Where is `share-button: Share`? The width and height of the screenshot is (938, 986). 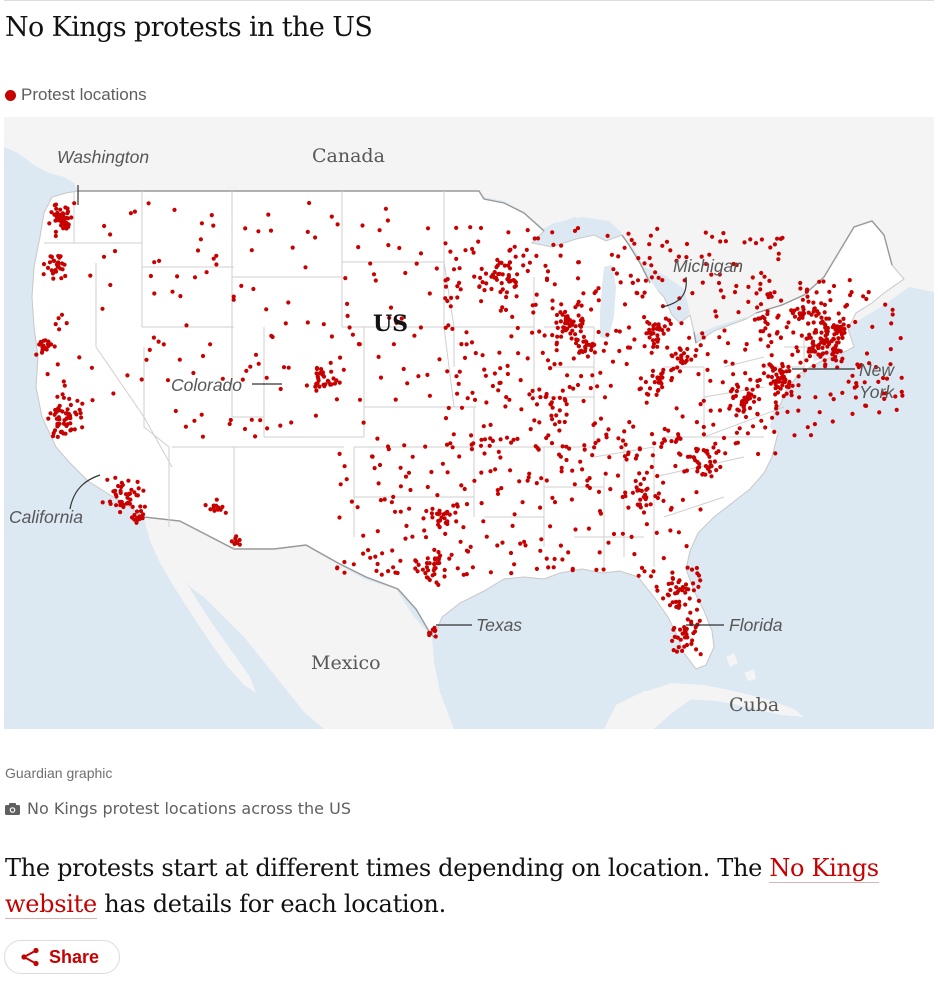 share-button: Share is located at coordinates (62, 957).